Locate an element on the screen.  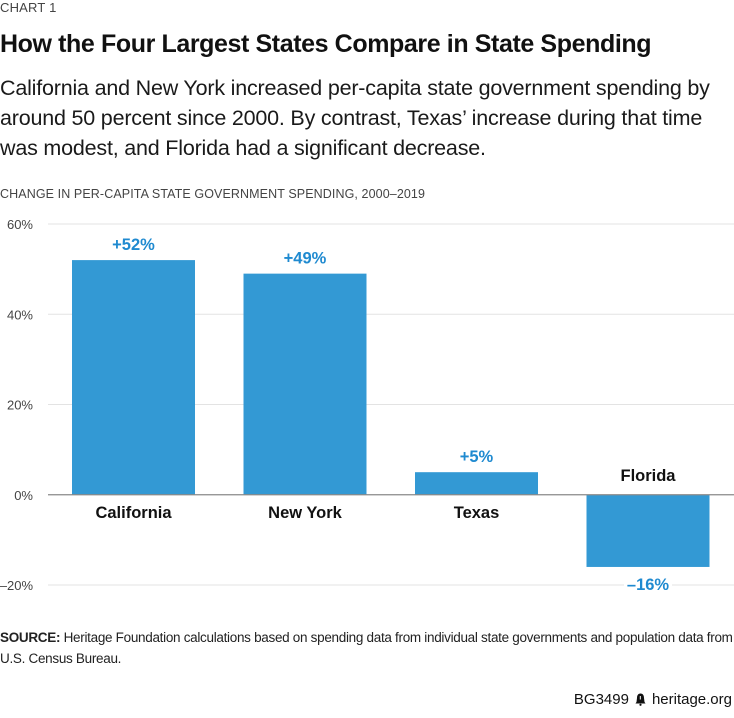
y-axis-tick-labels: 60% 40% 20% 0% –20% is located at coordinates (16, 405).